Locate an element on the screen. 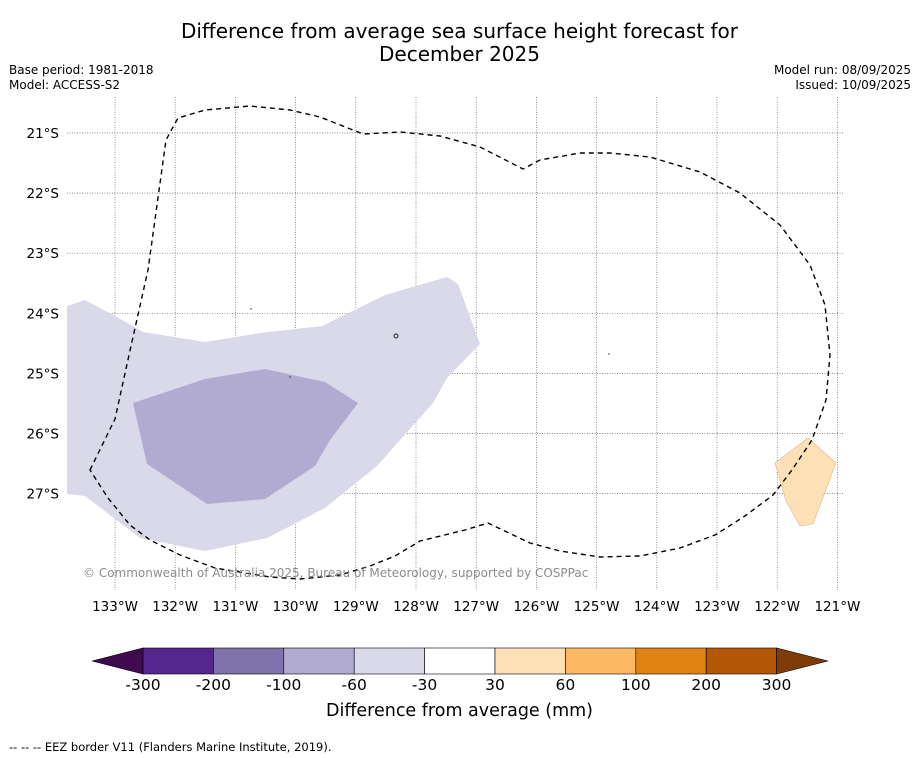  colorbar-tick-label: -30 is located at coordinates (424, 685).